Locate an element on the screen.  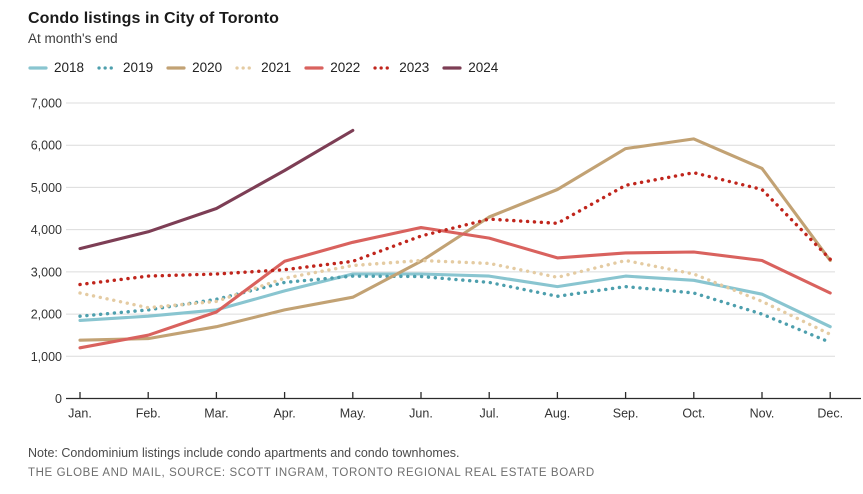
series-line-2018 is located at coordinates (455, 300).